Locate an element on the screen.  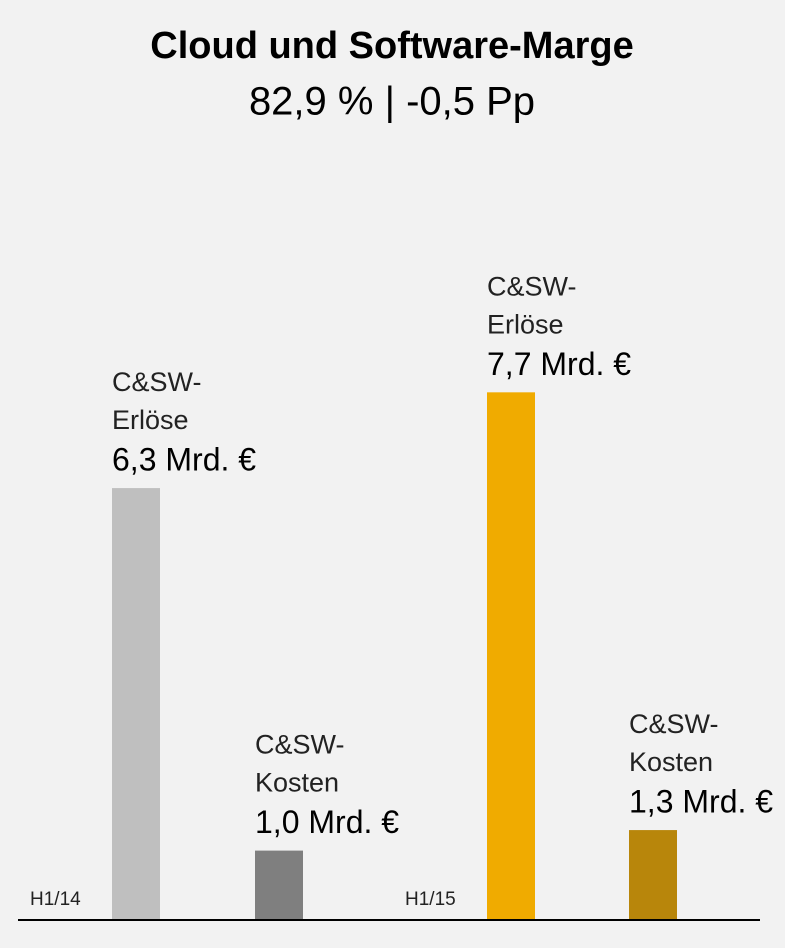
group-label: H1/14 is located at coordinates (55, 899).